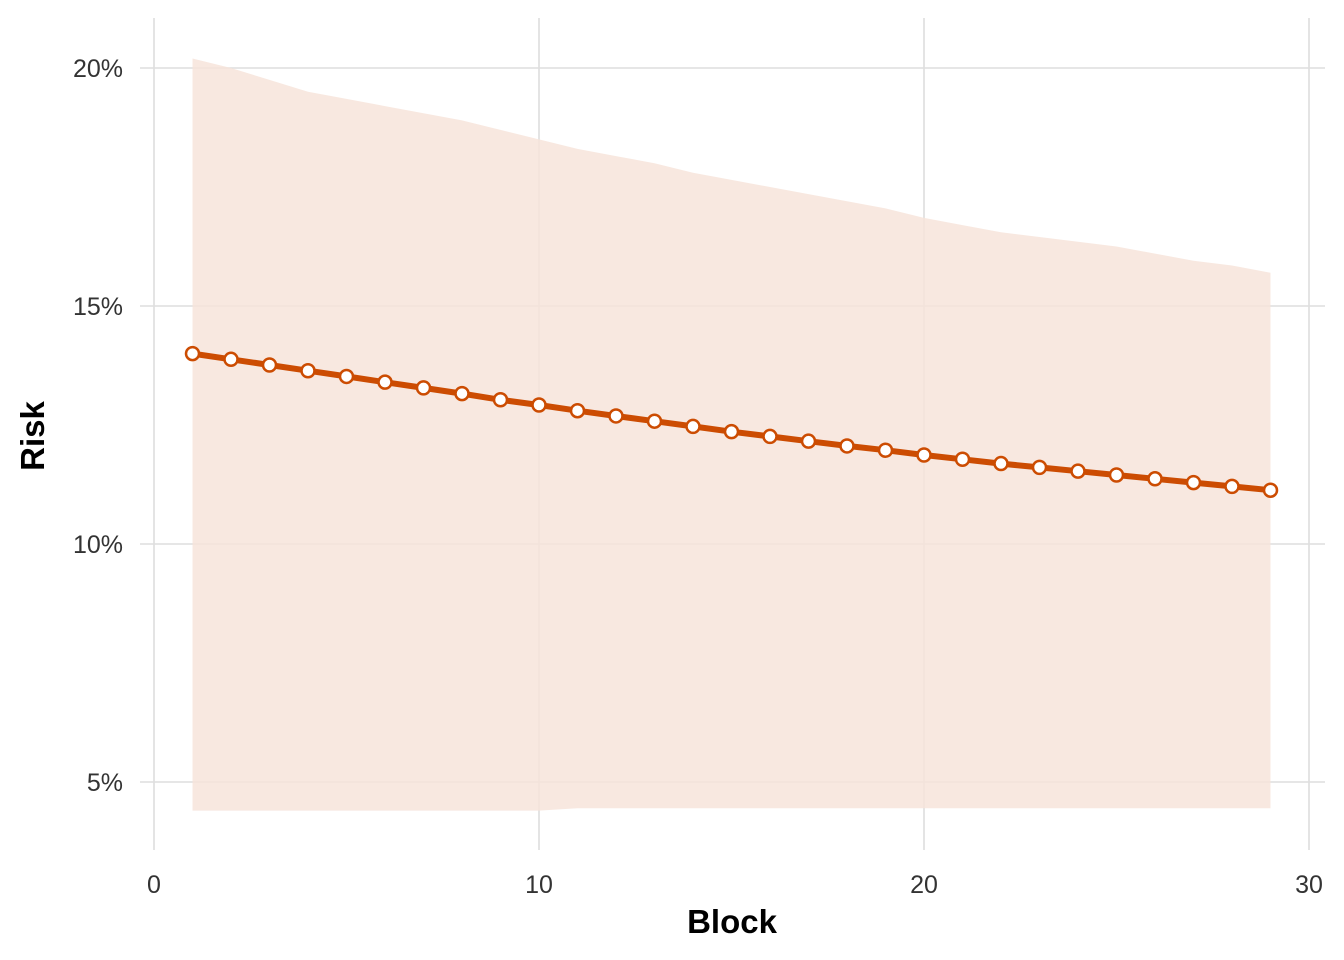 The width and height of the screenshot is (1344, 960). I want to click on y-tick-labels: 5% 10% 15% 20%, so click(98, 426).